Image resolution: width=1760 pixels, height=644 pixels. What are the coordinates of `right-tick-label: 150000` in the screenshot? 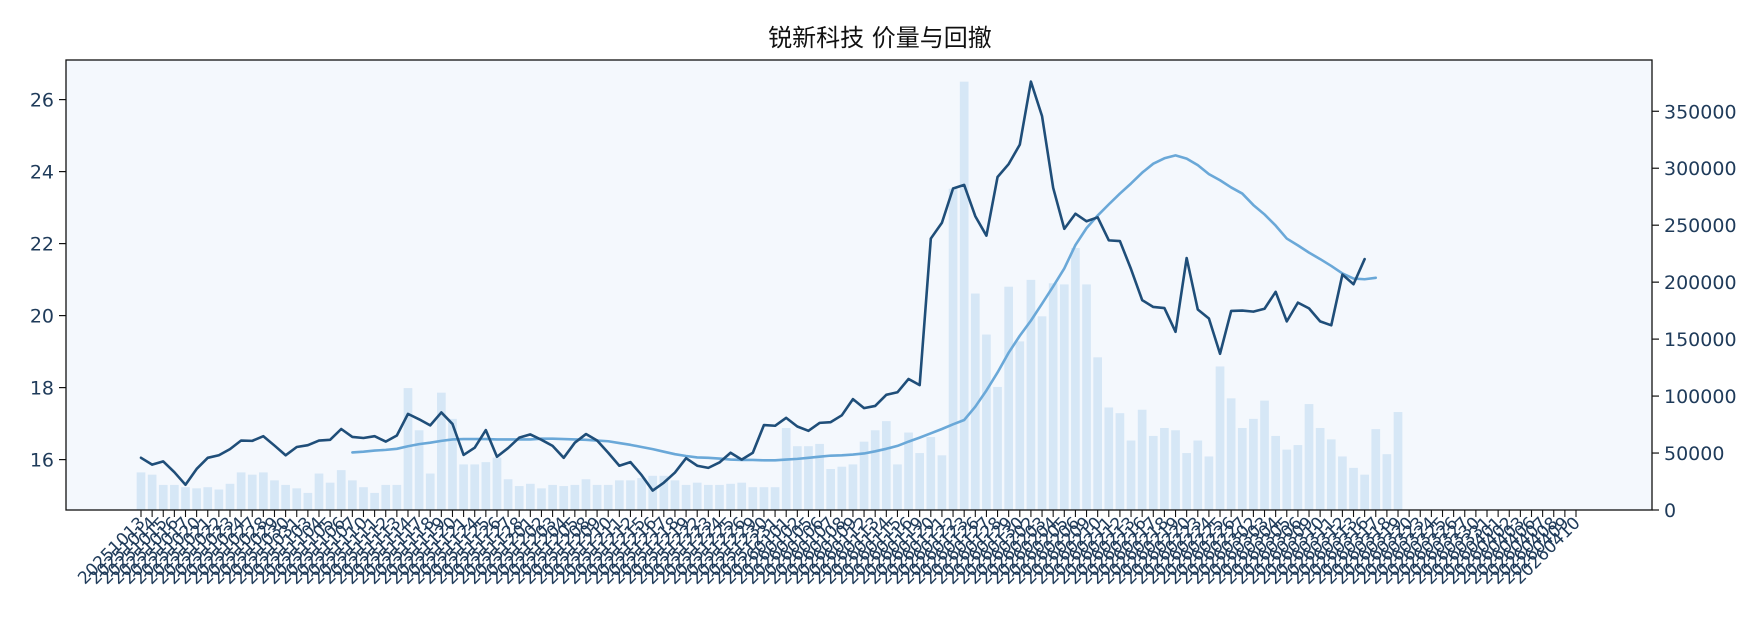 It's located at (1700, 340).